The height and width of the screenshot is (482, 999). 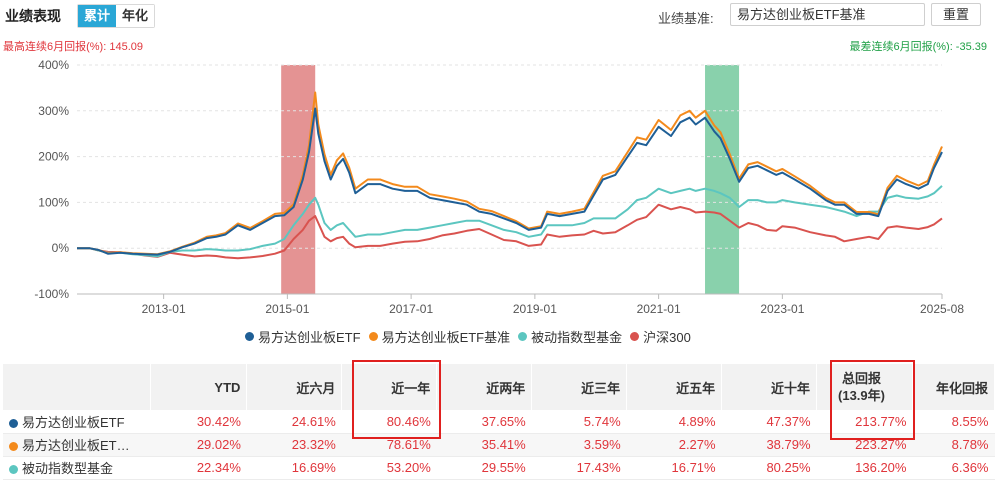 I want to click on 5y-cell: 2.27%, so click(x=674, y=445).